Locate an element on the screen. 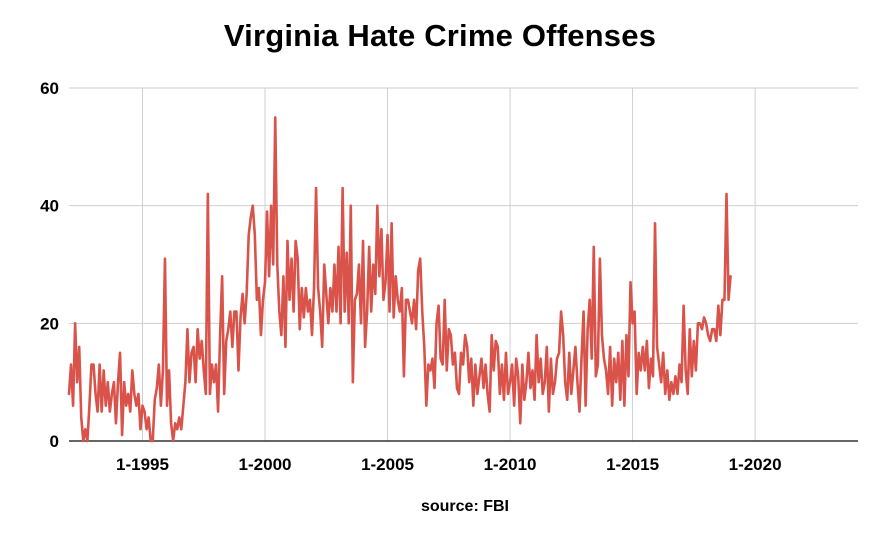  x-tick-label-2020: 1-2020 is located at coordinates (755, 464).